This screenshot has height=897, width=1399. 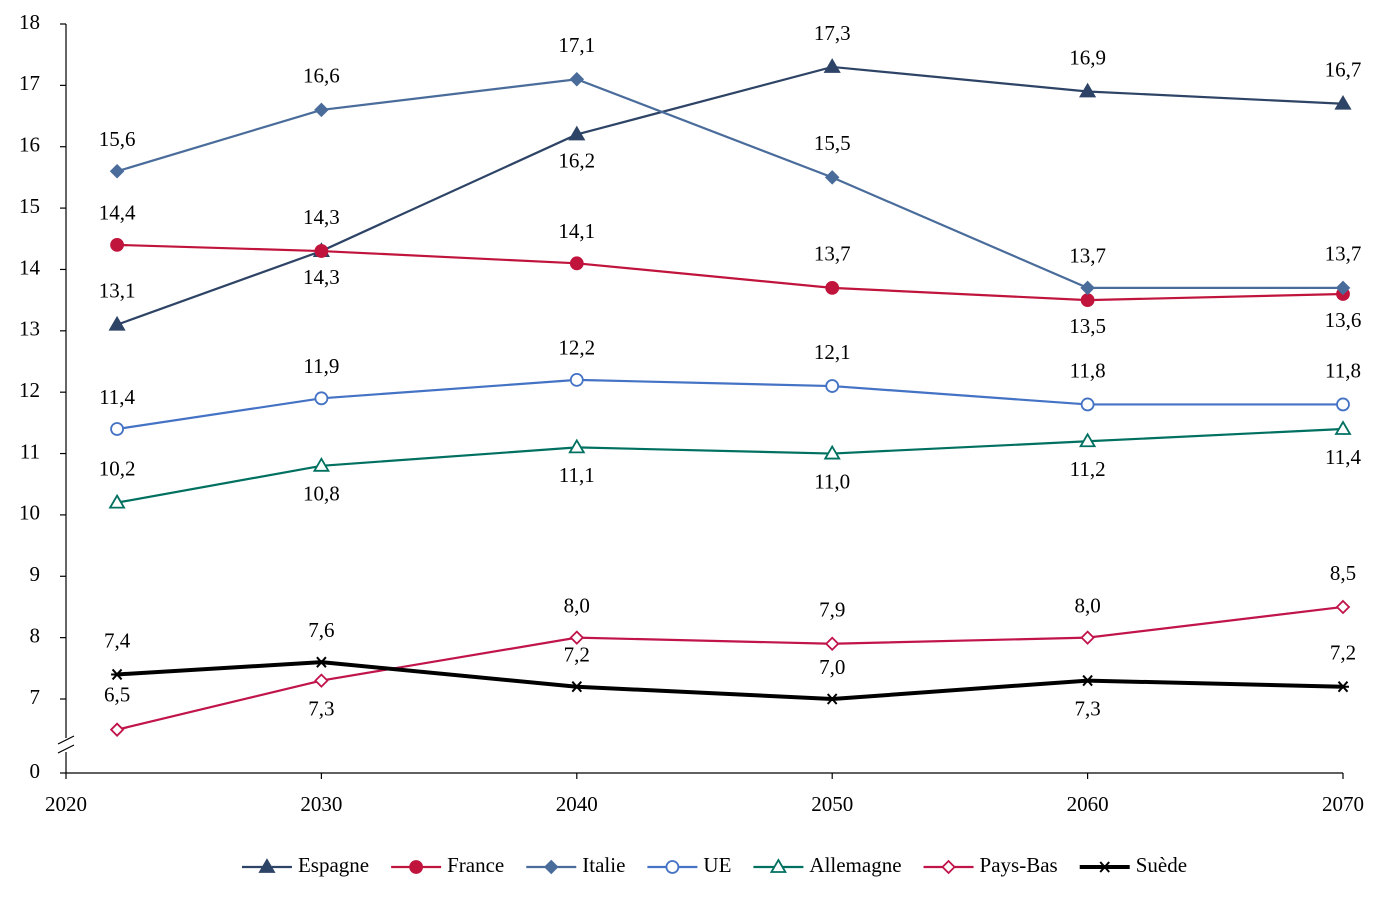 I want to click on data-label: 14,4, so click(x=117, y=213).